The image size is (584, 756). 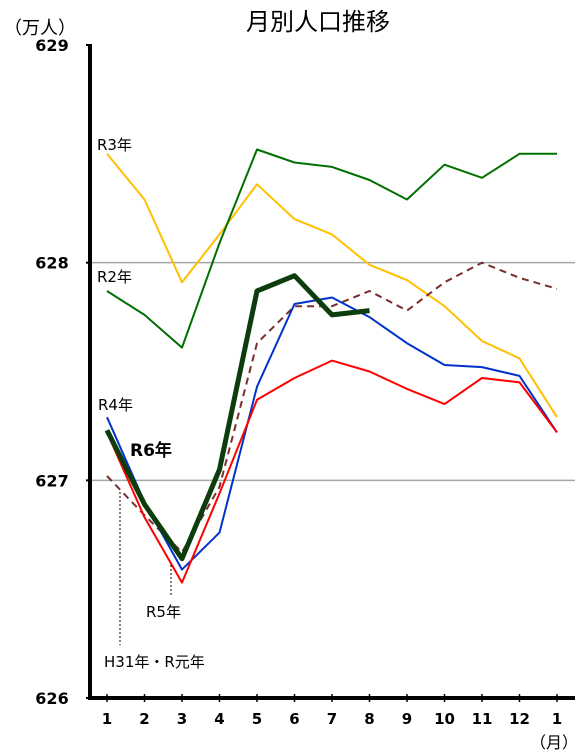 What do you see at coordinates (144, 719) in the screenshot?
I see `x-tick-1: 2` at bounding box center [144, 719].